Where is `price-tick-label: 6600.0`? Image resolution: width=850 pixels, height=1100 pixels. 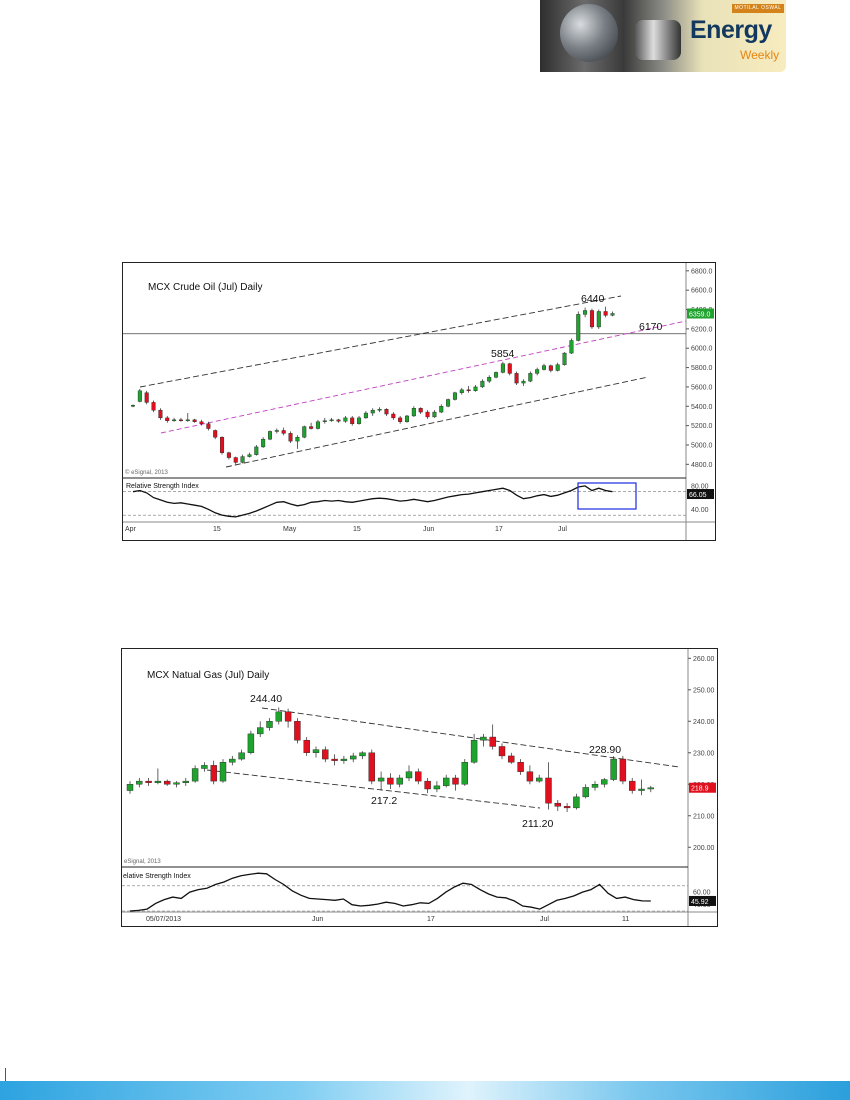 price-tick-label: 6600.0 is located at coordinates (702, 291).